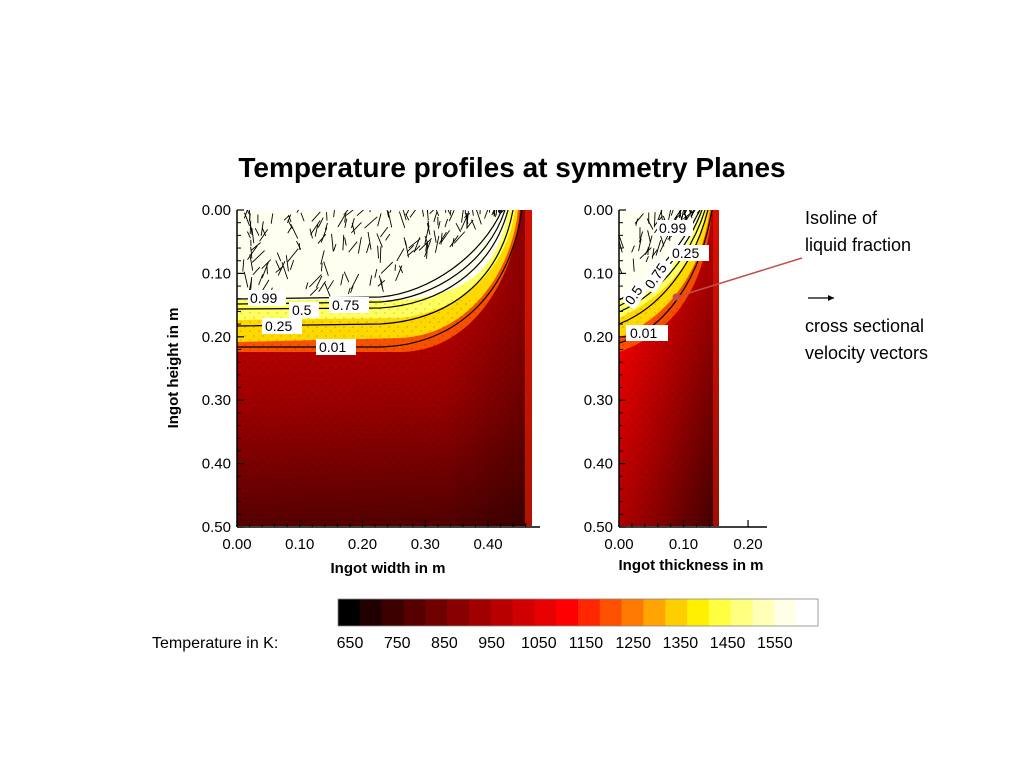 The width and height of the screenshot is (1024, 768). I want to click on thickness-ytick-label: 0.10, so click(598, 273).